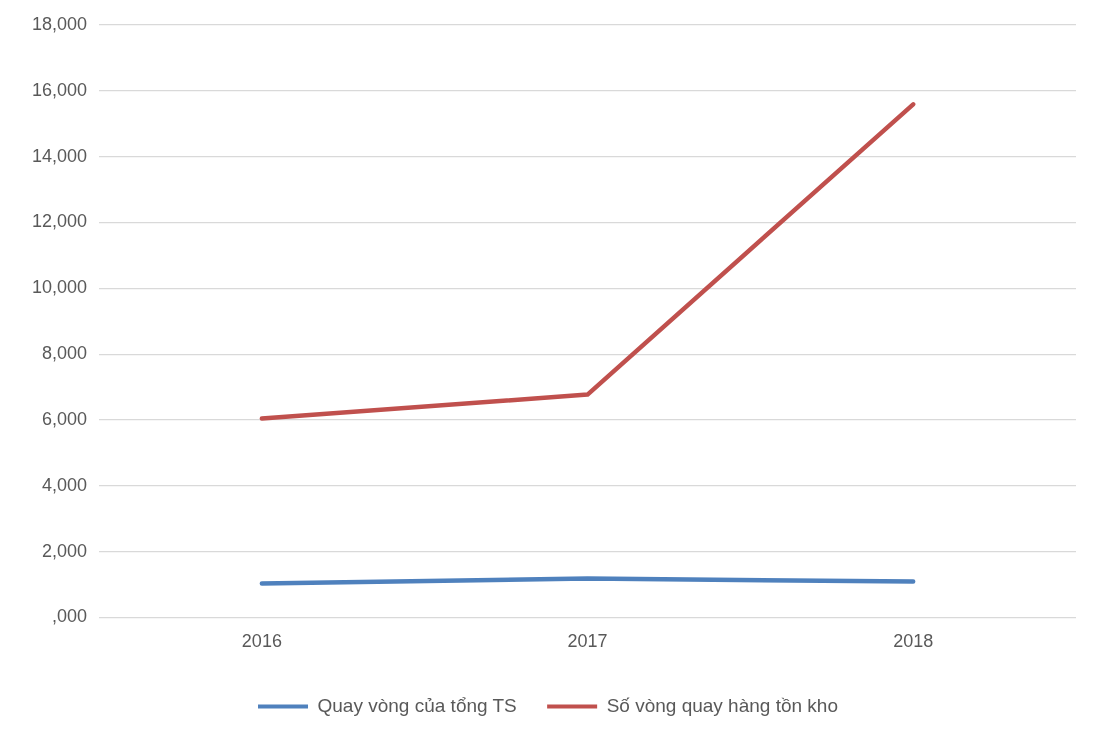  I want to click on y-tick-label: 6,000, so click(65, 418).